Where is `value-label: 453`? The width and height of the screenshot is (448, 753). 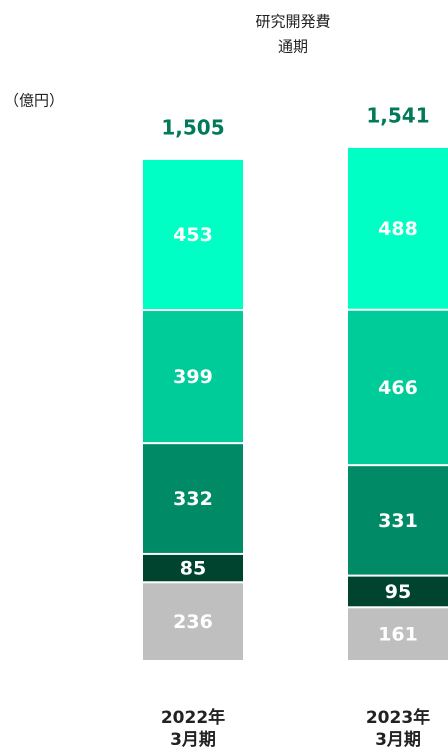
value-label: 453 is located at coordinates (193, 235).